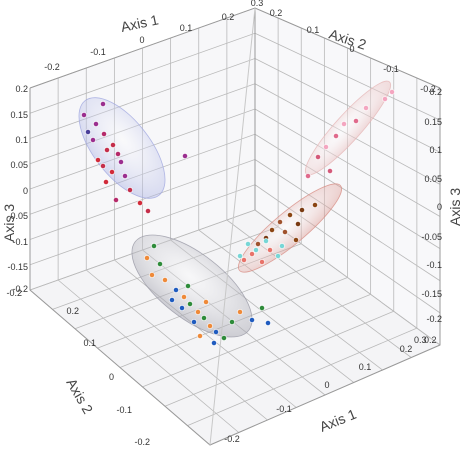 Image resolution: width=472 pixels, height=466 pixels. What do you see at coordinates (228, 17) in the screenshot?
I see `axis-1-top-tick: 0.2` at bounding box center [228, 17].